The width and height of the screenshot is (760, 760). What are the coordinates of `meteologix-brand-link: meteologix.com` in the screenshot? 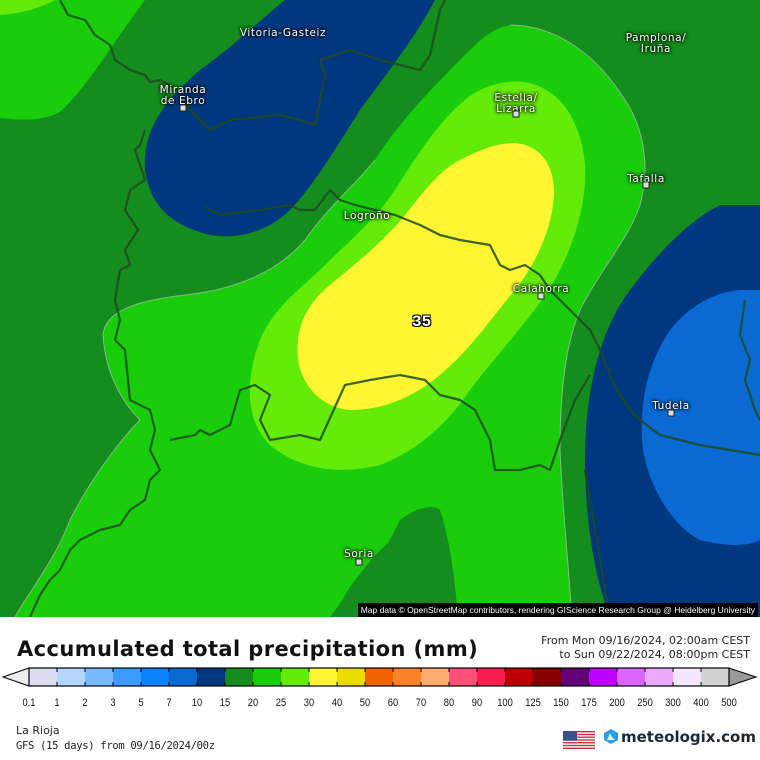 It's located at (680, 737).